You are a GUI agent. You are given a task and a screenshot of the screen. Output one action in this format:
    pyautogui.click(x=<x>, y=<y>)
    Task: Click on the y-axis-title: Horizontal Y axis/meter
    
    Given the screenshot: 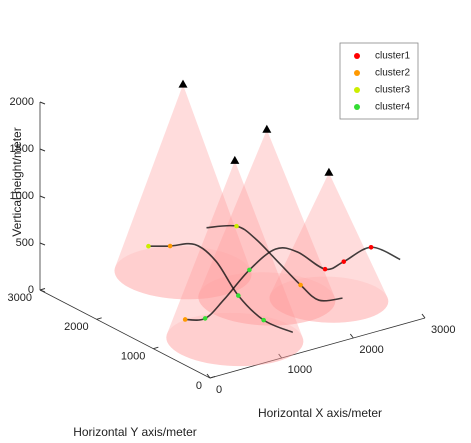 What is the action you would take?
    pyautogui.click(x=135, y=432)
    